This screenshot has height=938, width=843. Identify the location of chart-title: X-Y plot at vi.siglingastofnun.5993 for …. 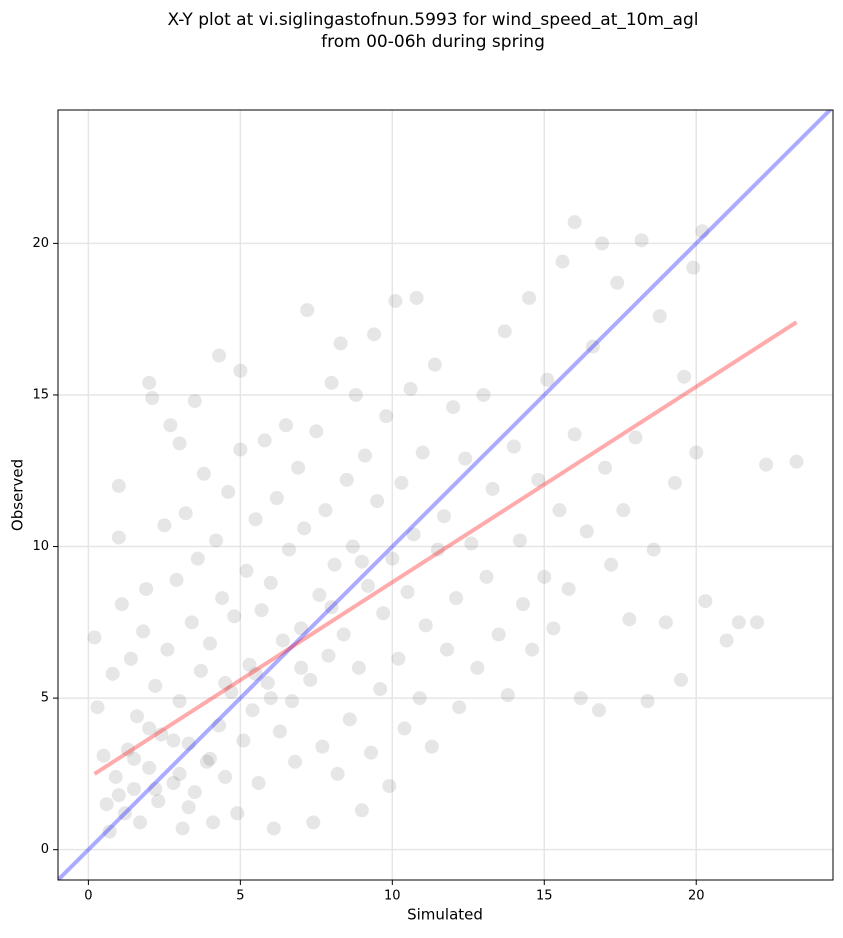
(432, 20).